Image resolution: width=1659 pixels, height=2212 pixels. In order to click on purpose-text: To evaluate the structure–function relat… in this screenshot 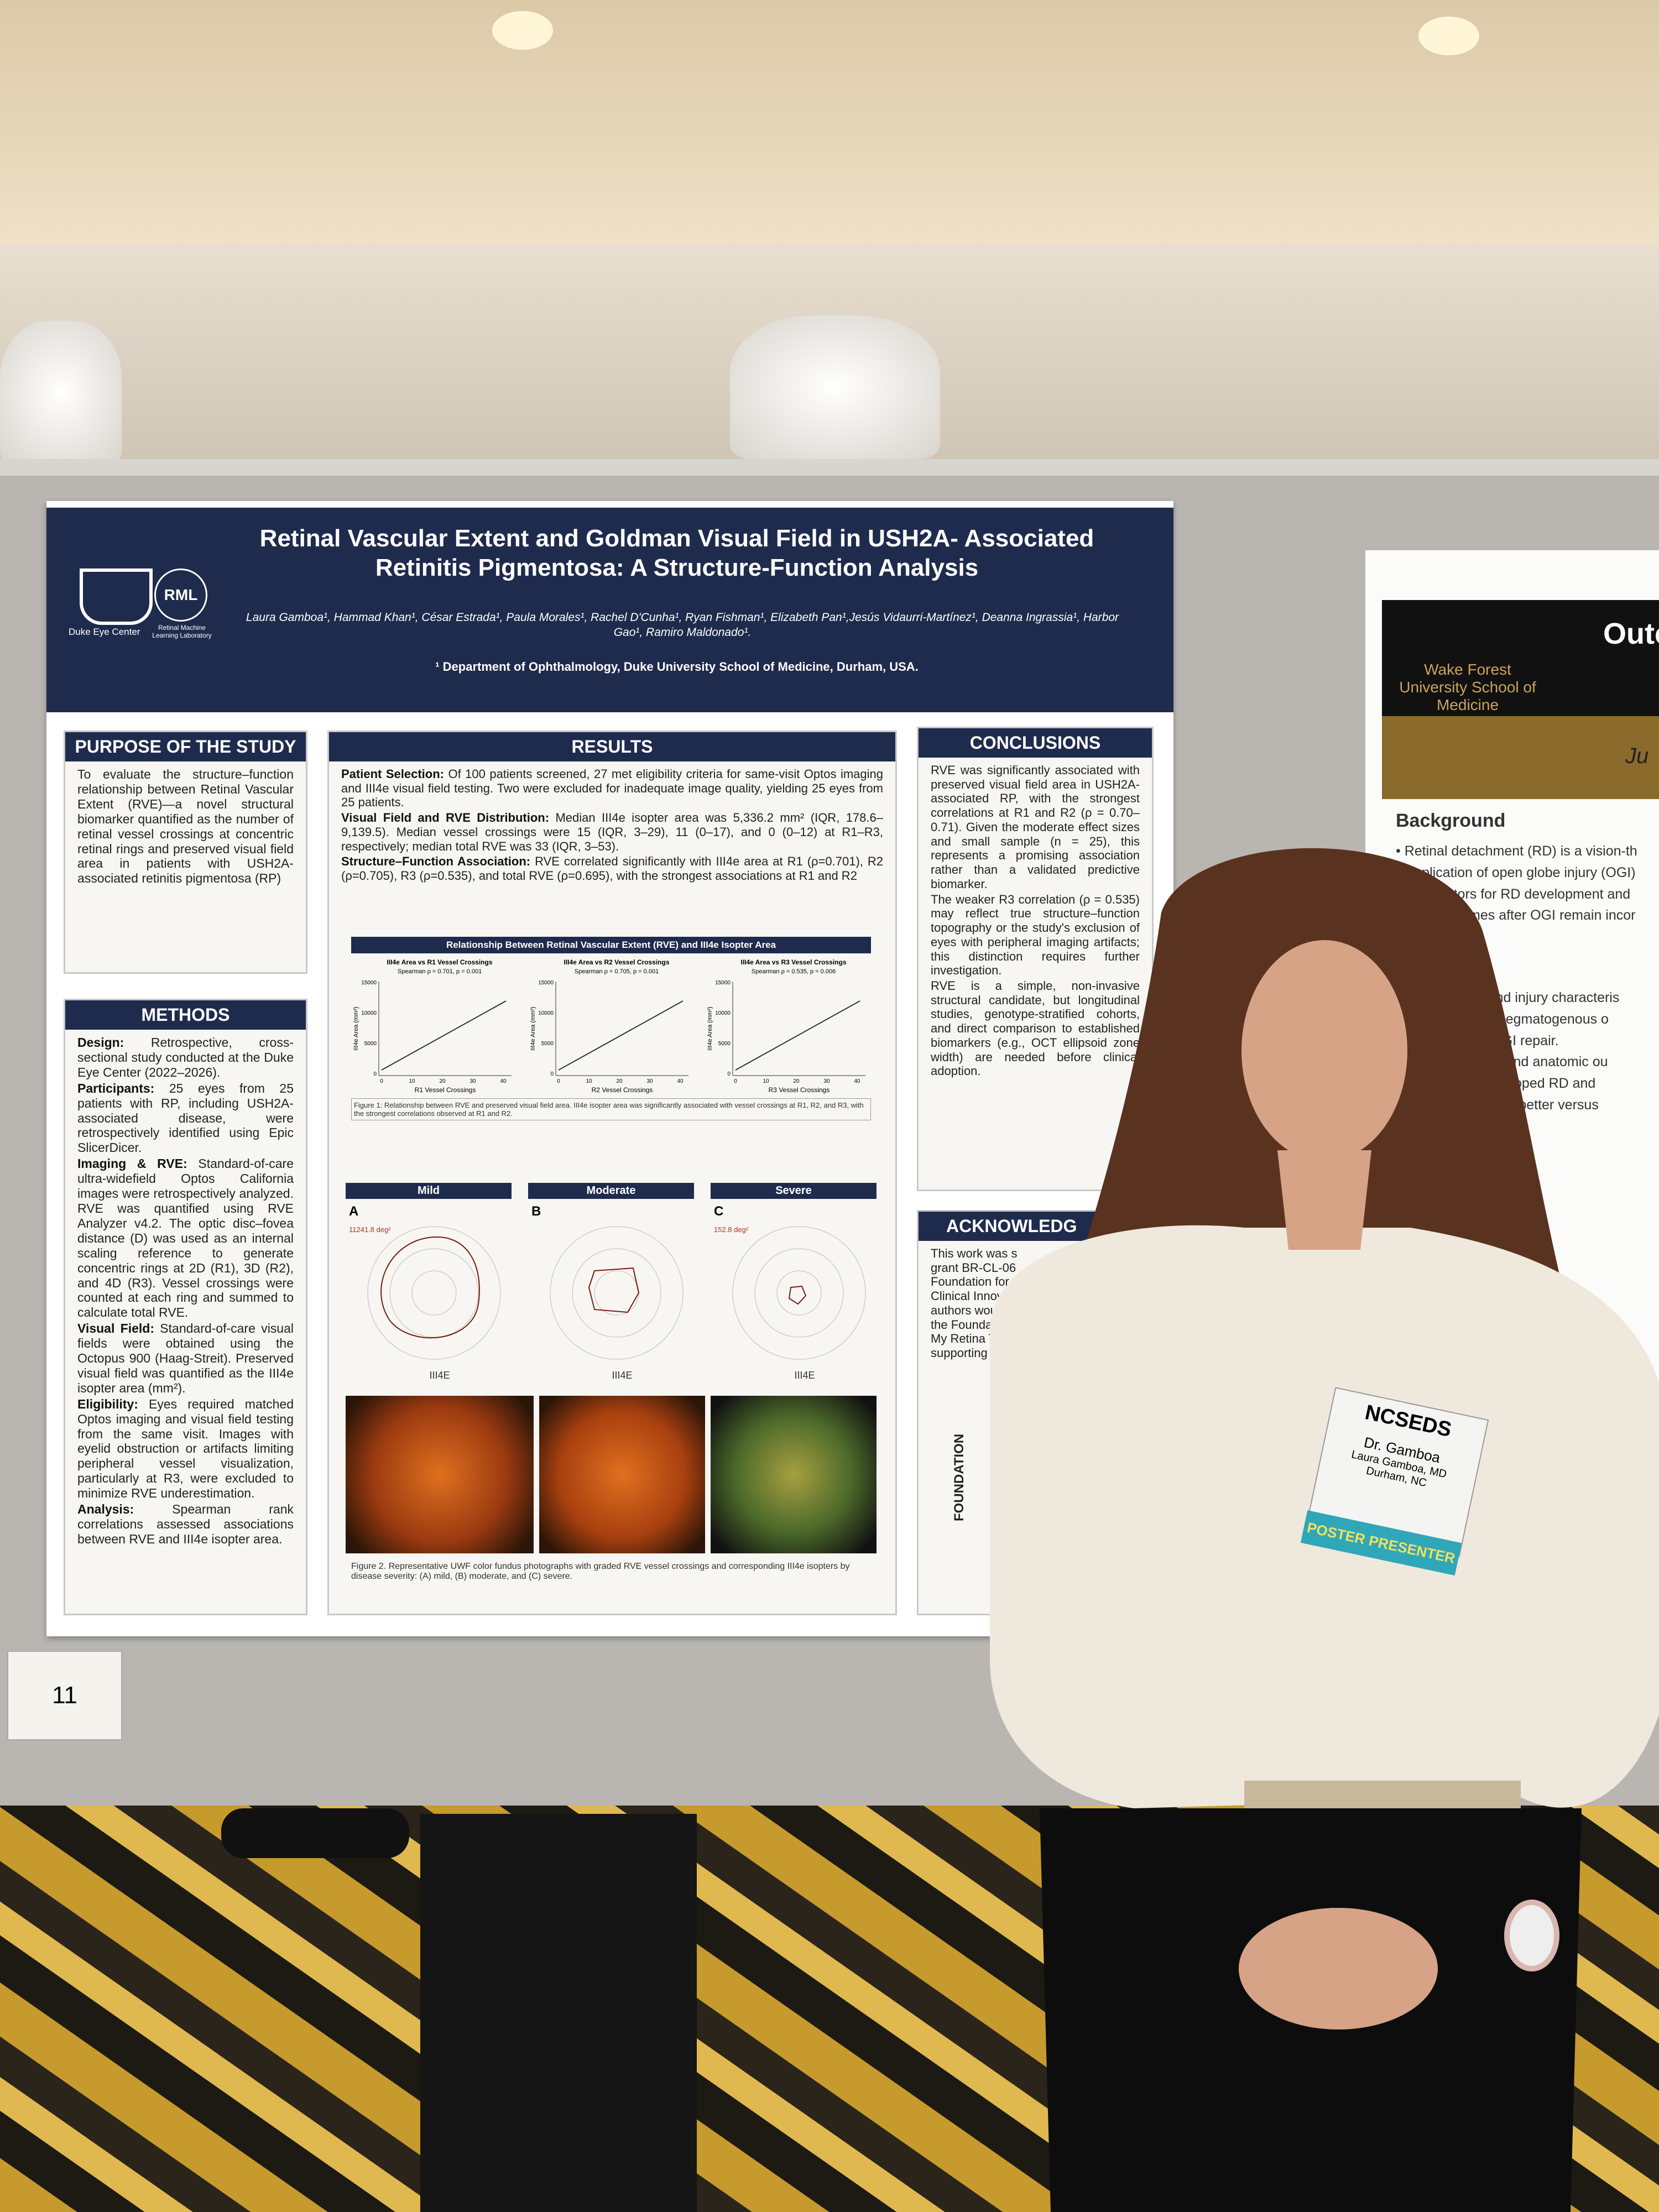, I will do `click(185, 827)`.